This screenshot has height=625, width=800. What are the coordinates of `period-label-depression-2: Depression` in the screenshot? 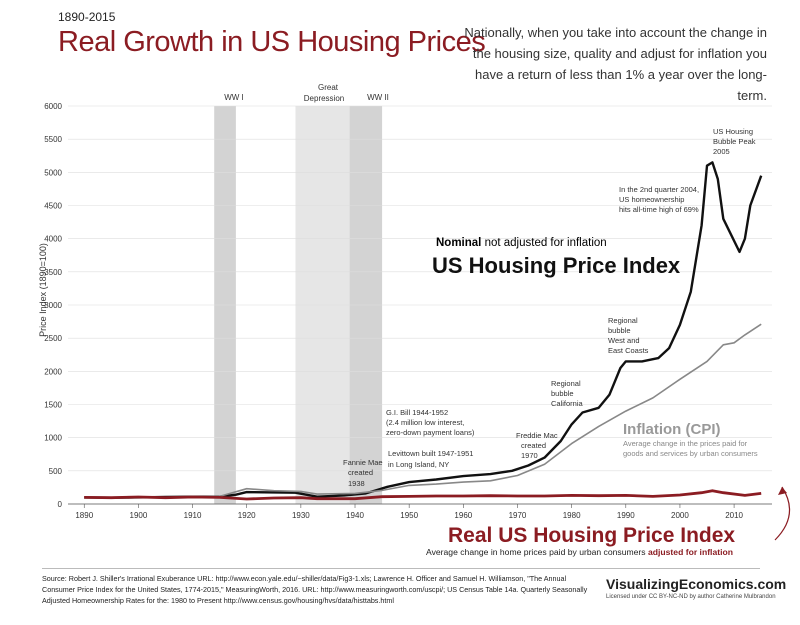 It's located at (324, 98).